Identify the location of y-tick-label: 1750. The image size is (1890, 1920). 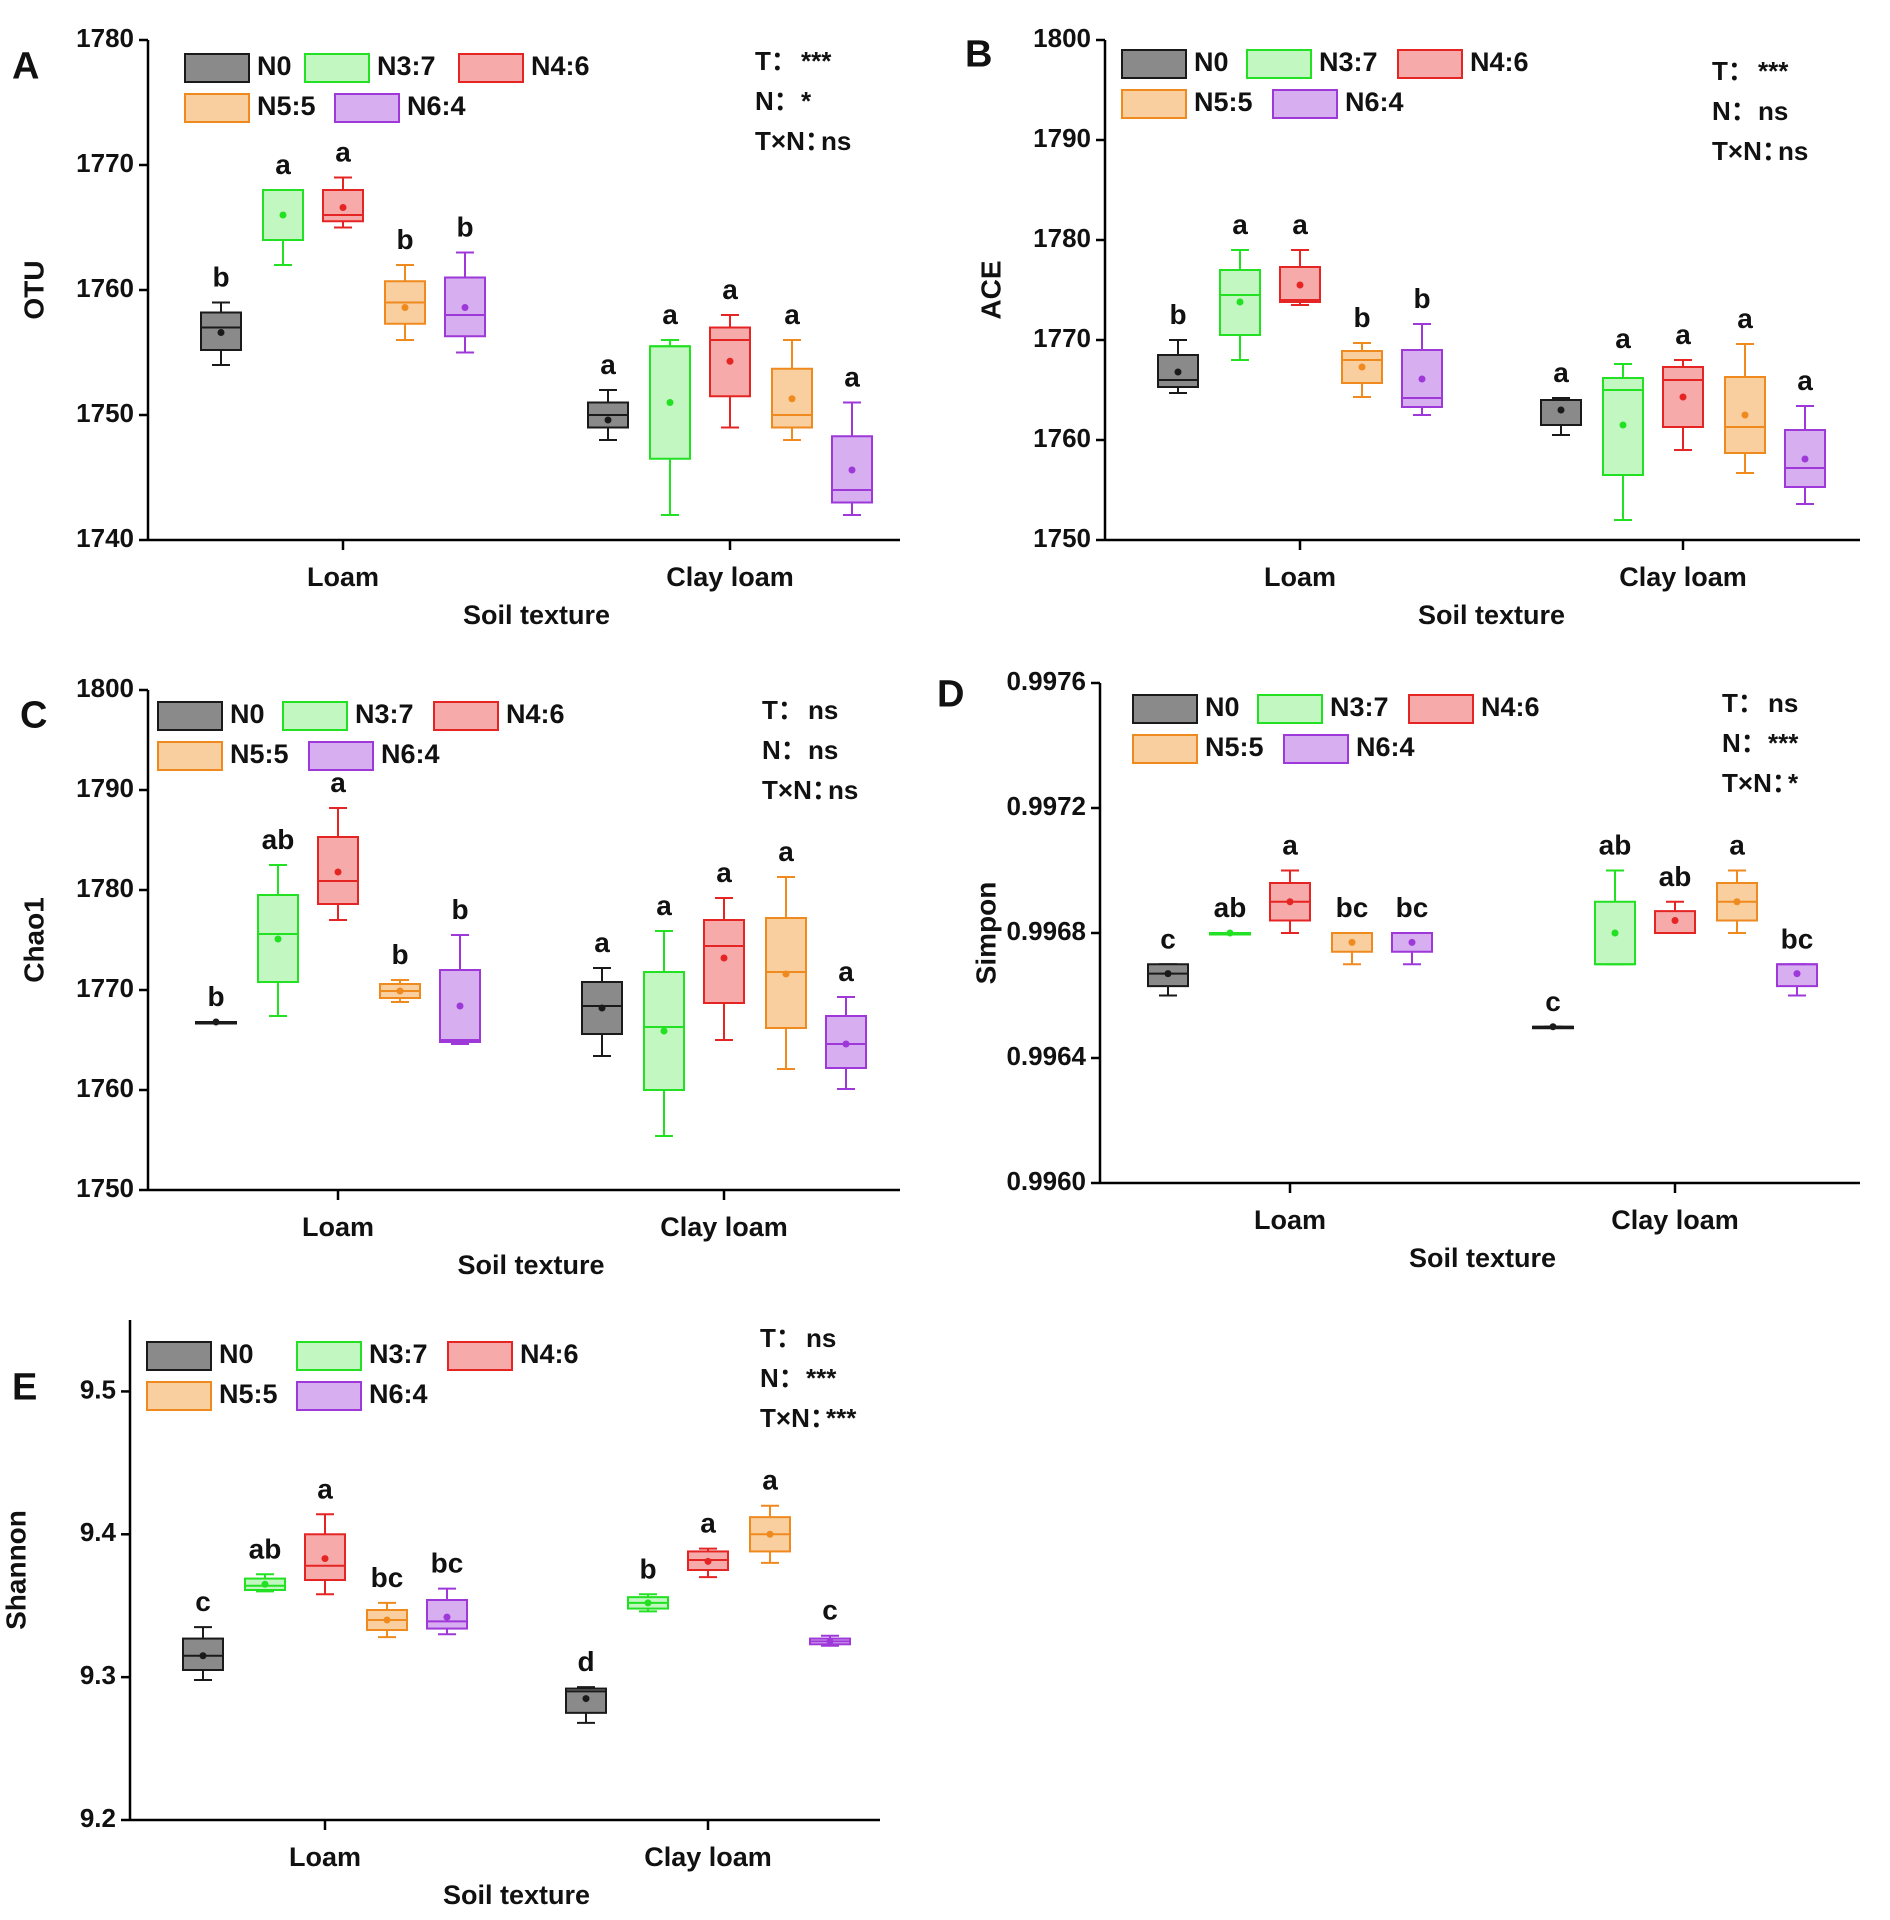
(1062, 538).